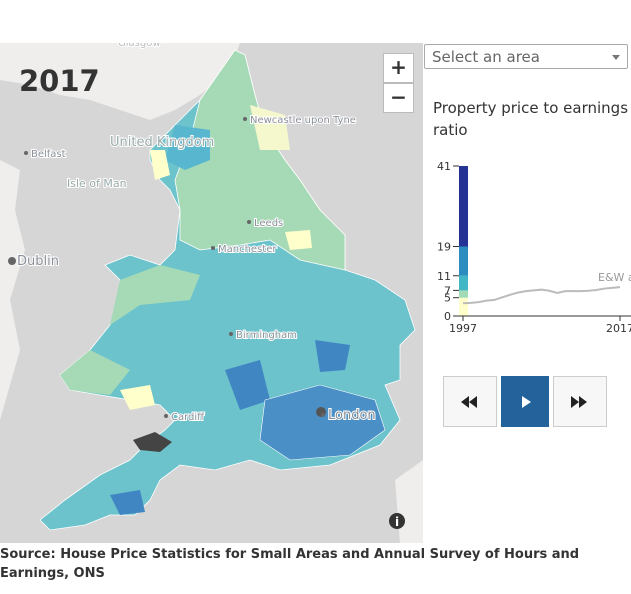 This screenshot has width=631, height=594. I want to click on north-region, so click(260, 160).